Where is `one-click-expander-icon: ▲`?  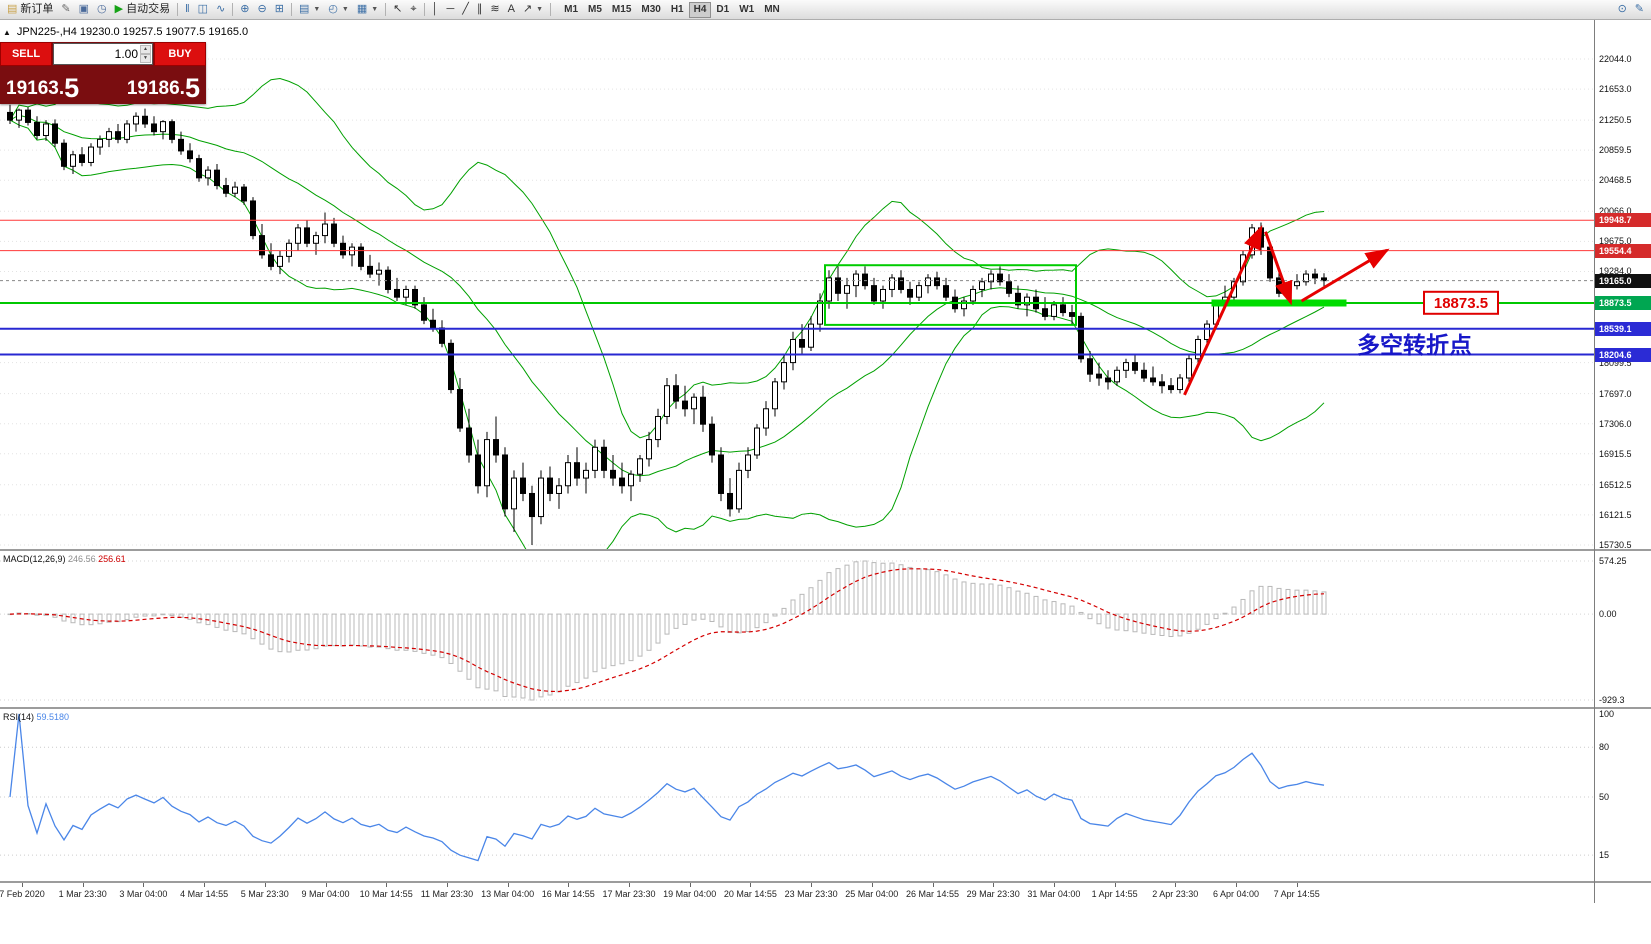 one-click-expander-icon: ▲ is located at coordinates (7, 32).